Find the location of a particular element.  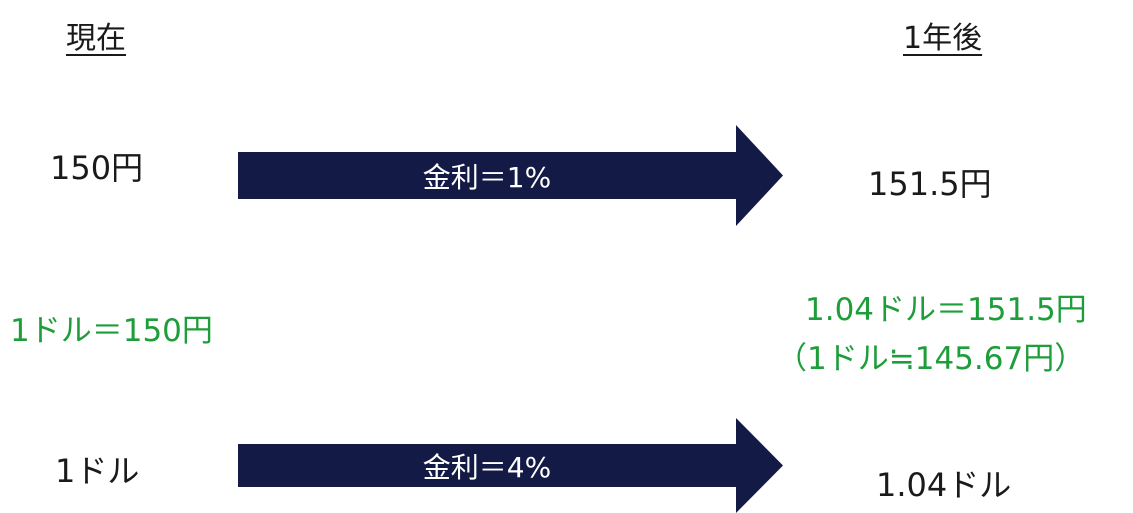

exchange-rate-later: 1.04ドル＝151.5円 is located at coordinates (946, 310).